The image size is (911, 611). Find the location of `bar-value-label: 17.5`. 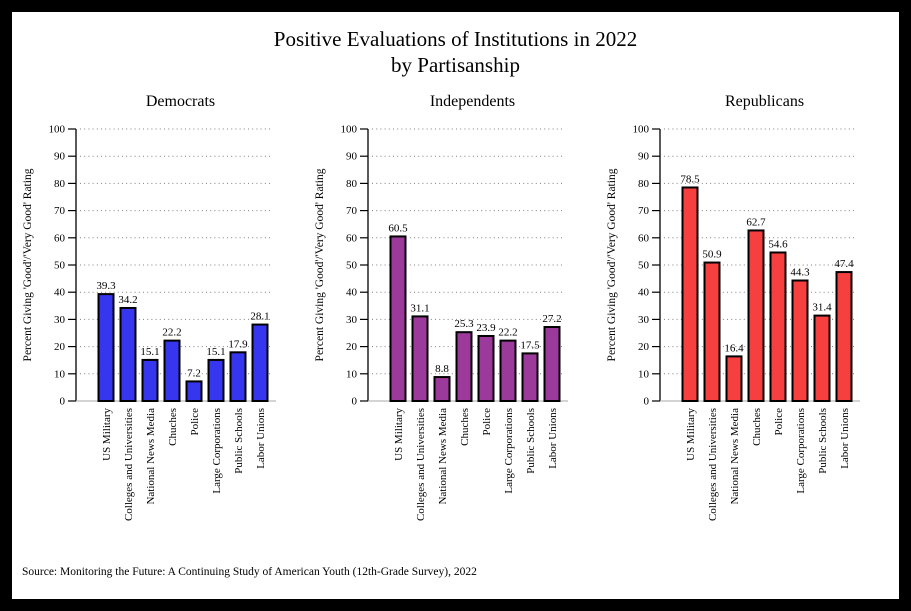

bar-value-label: 17.5 is located at coordinates (530, 345).